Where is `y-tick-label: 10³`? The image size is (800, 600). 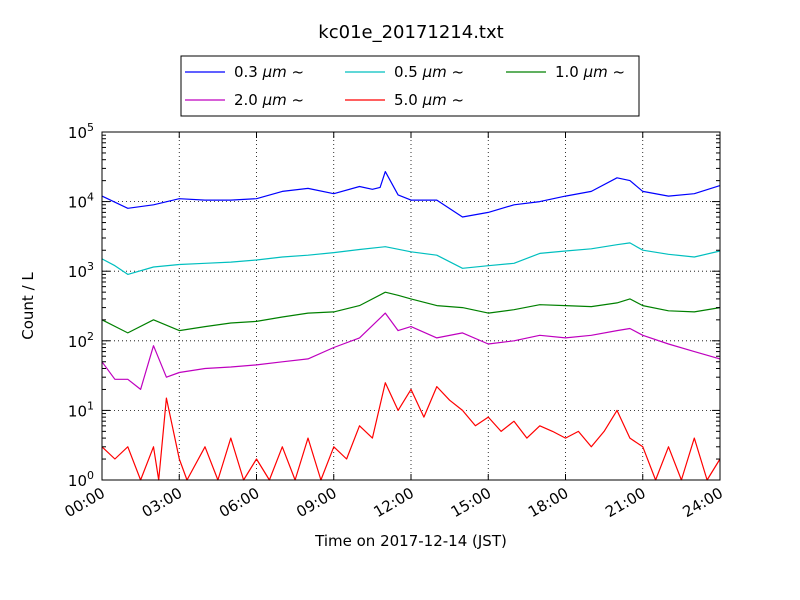
y-tick-label: 10³ is located at coordinates (81, 270).